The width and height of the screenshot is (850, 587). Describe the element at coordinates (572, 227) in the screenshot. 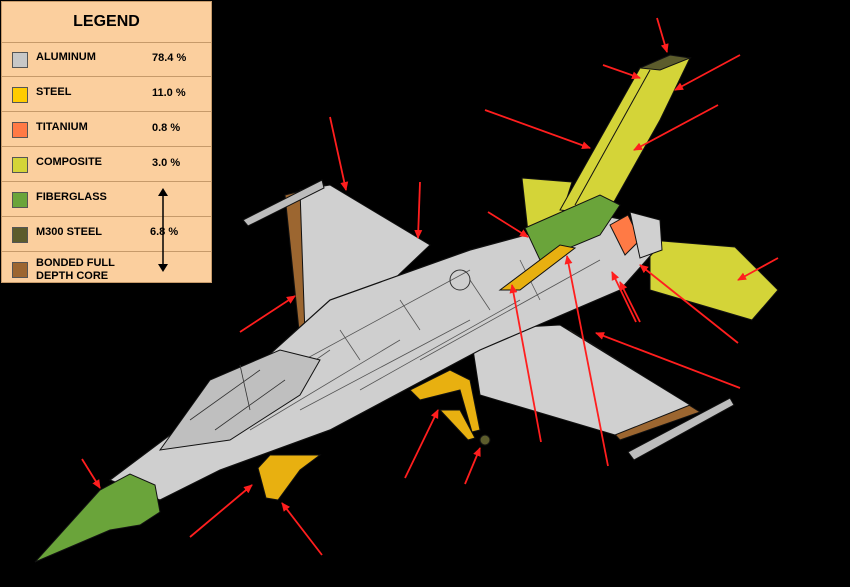

I see `fin-root-fiberglass` at that location.